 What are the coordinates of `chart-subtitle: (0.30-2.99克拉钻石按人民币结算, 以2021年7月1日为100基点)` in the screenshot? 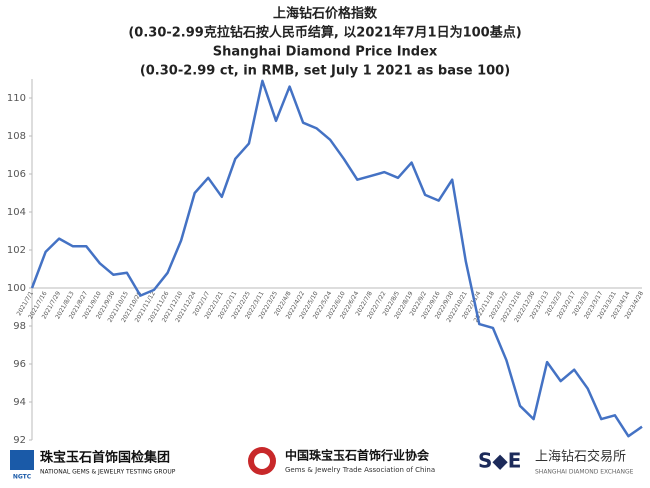 It's located at (324, 33).